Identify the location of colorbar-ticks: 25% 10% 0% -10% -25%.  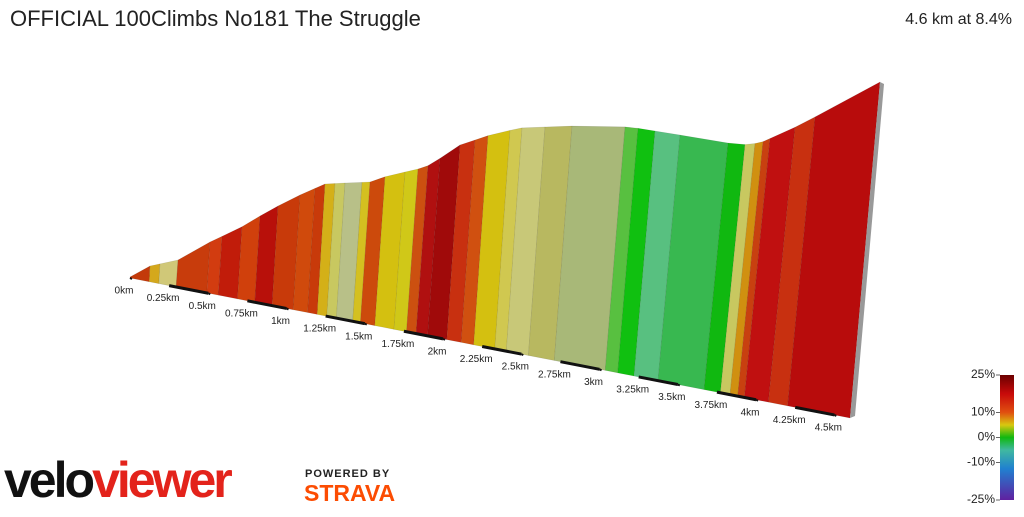
(983, 436).